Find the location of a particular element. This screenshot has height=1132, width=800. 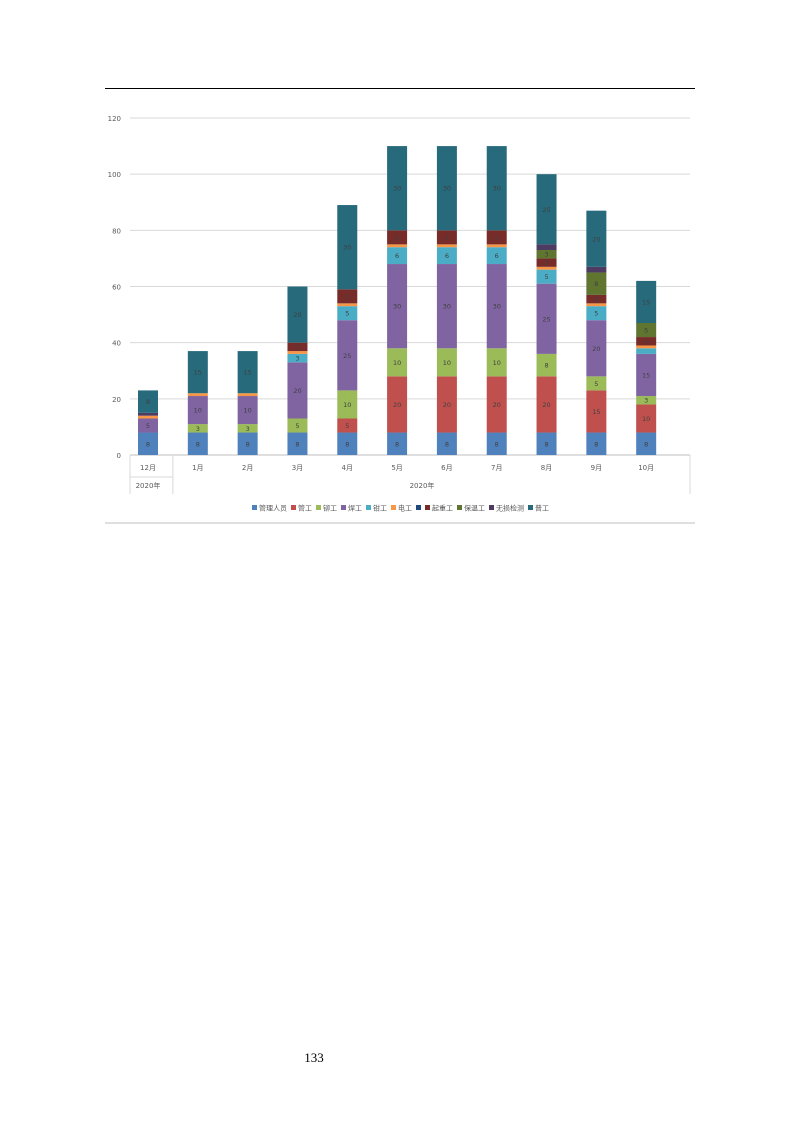

legend-label: 普工 is located at coordinates (542, 508).